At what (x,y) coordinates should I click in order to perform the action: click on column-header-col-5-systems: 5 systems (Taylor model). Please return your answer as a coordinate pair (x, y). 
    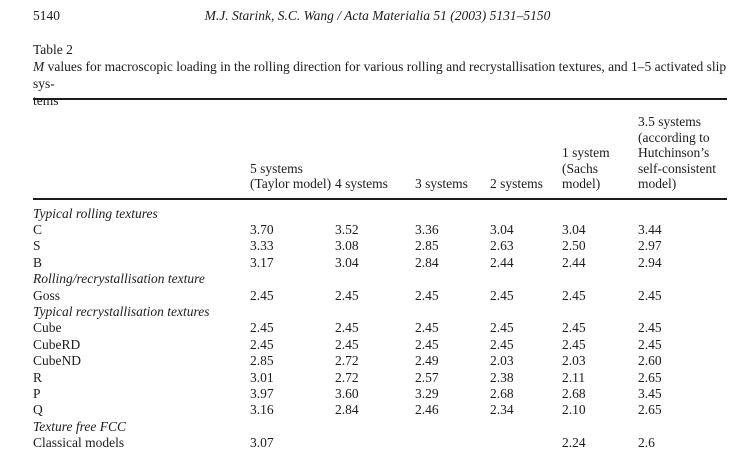
    Looking at the image, I should click on (292, 149).